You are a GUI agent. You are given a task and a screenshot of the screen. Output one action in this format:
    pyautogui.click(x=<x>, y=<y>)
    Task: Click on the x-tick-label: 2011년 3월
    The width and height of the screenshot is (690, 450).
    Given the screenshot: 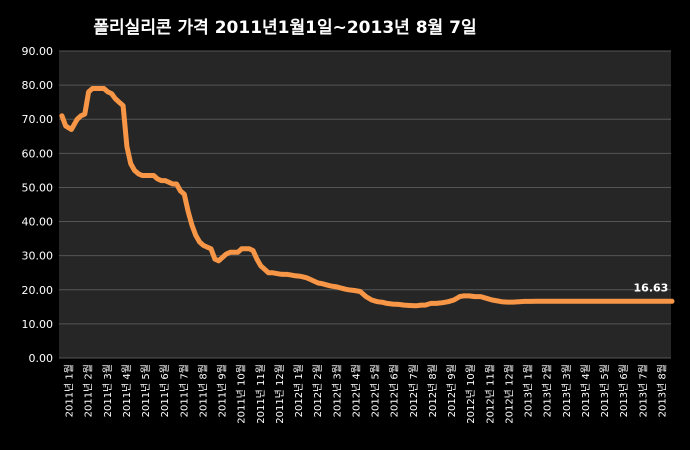 What is the action you would take?
    pyautogui.click(x=108, y=390)
    